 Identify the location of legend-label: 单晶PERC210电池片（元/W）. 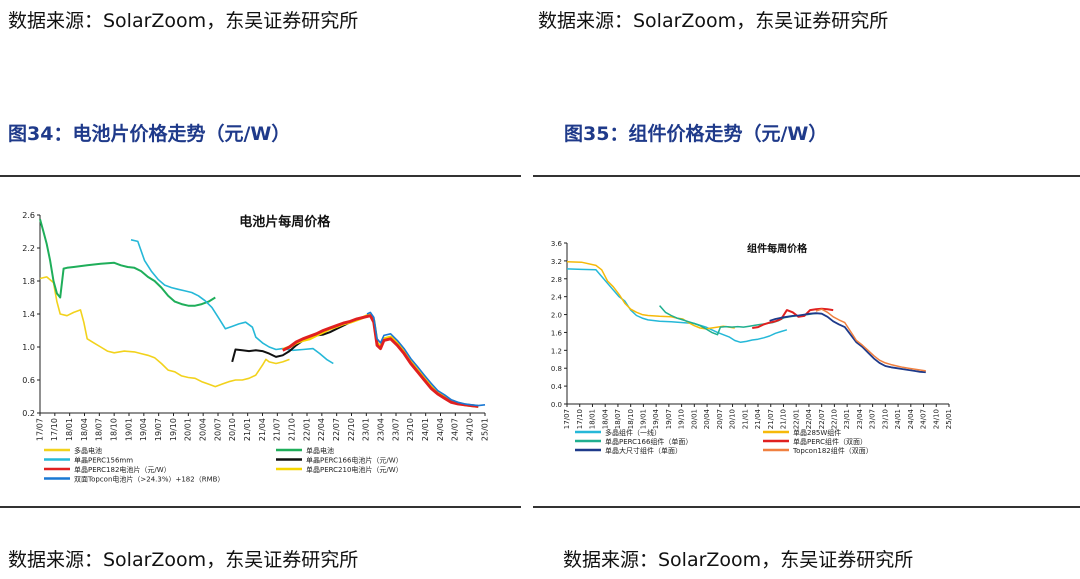
(354, 469).